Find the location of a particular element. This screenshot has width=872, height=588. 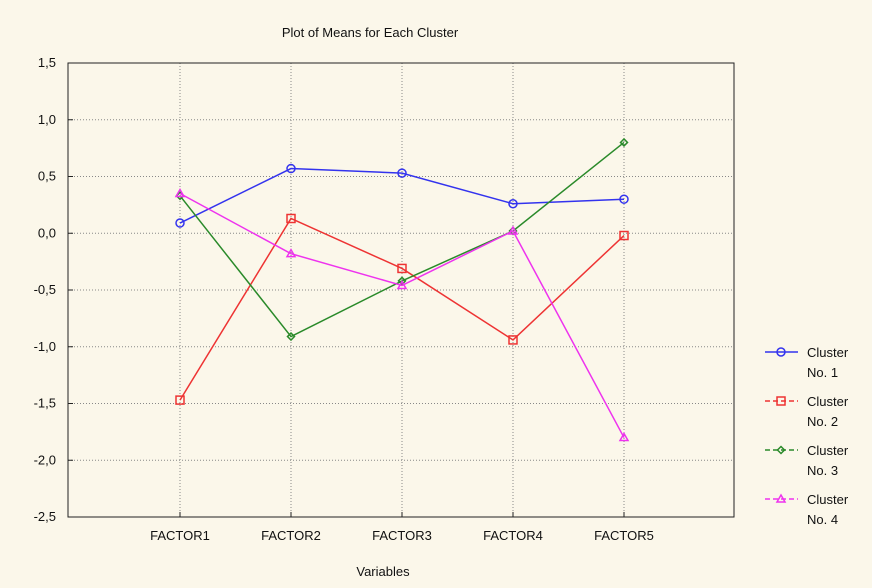

y-tick-label: -2,5 is located at coordinates (45, 516).